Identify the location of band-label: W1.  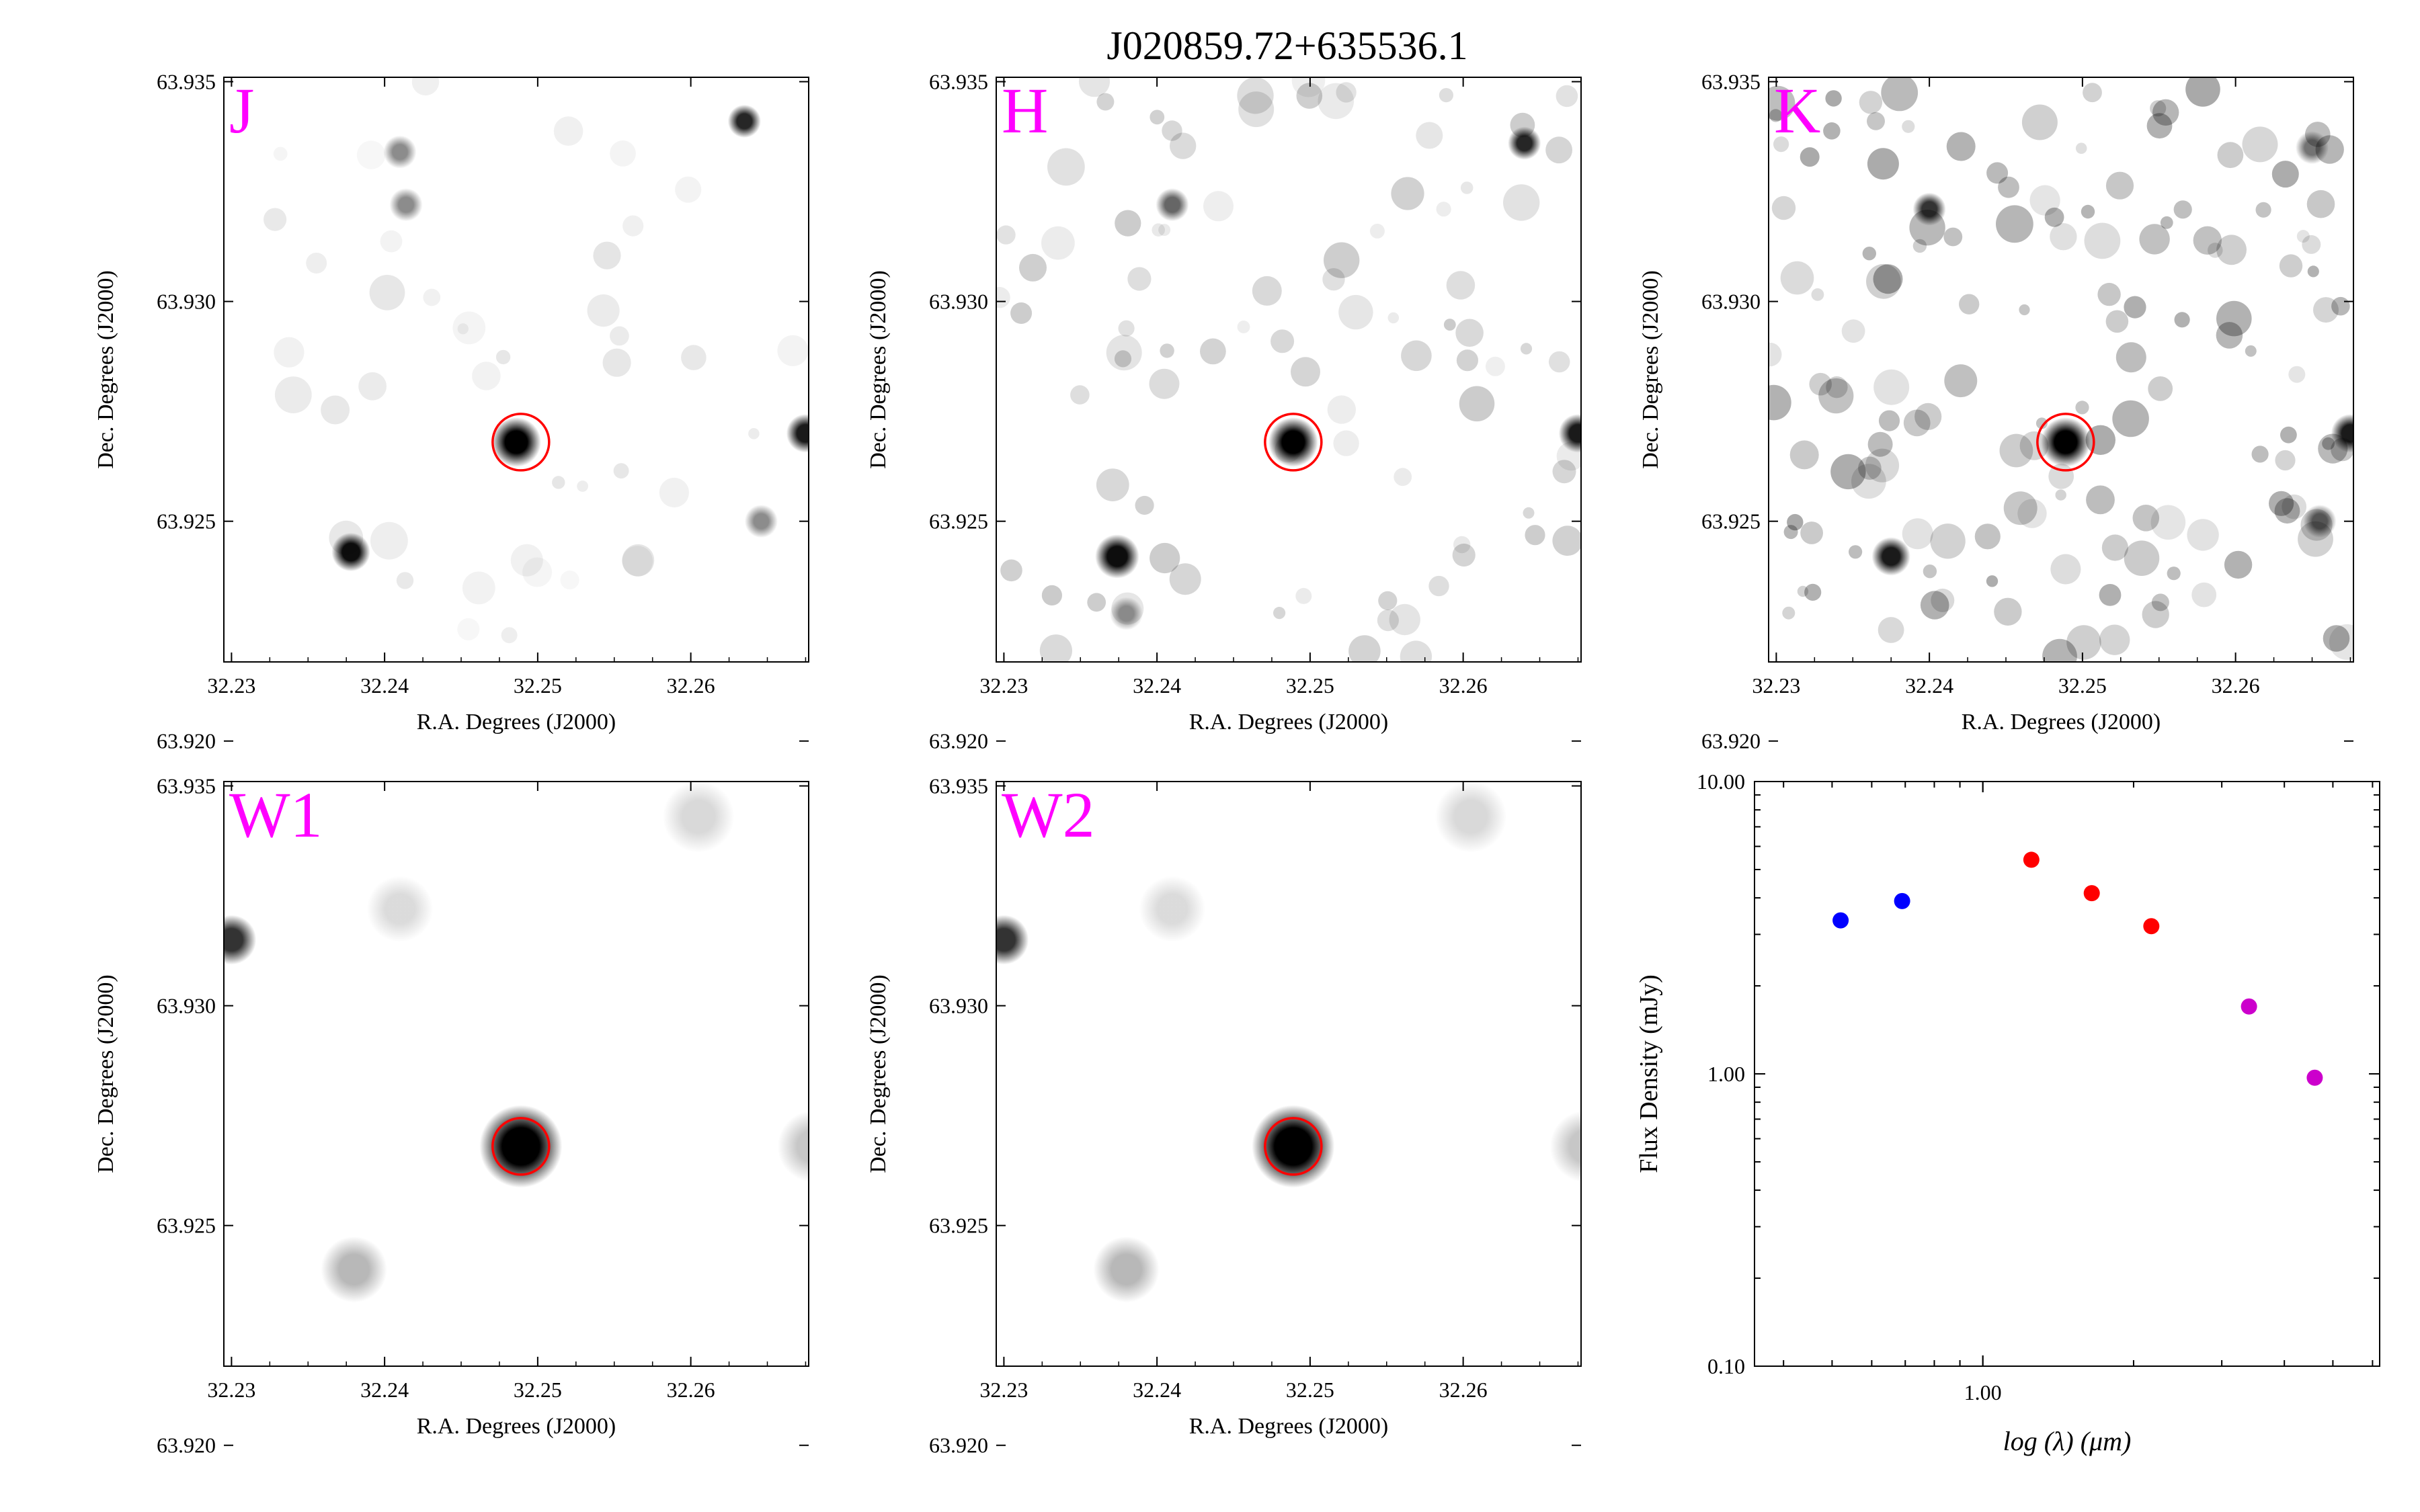
(276, 815).